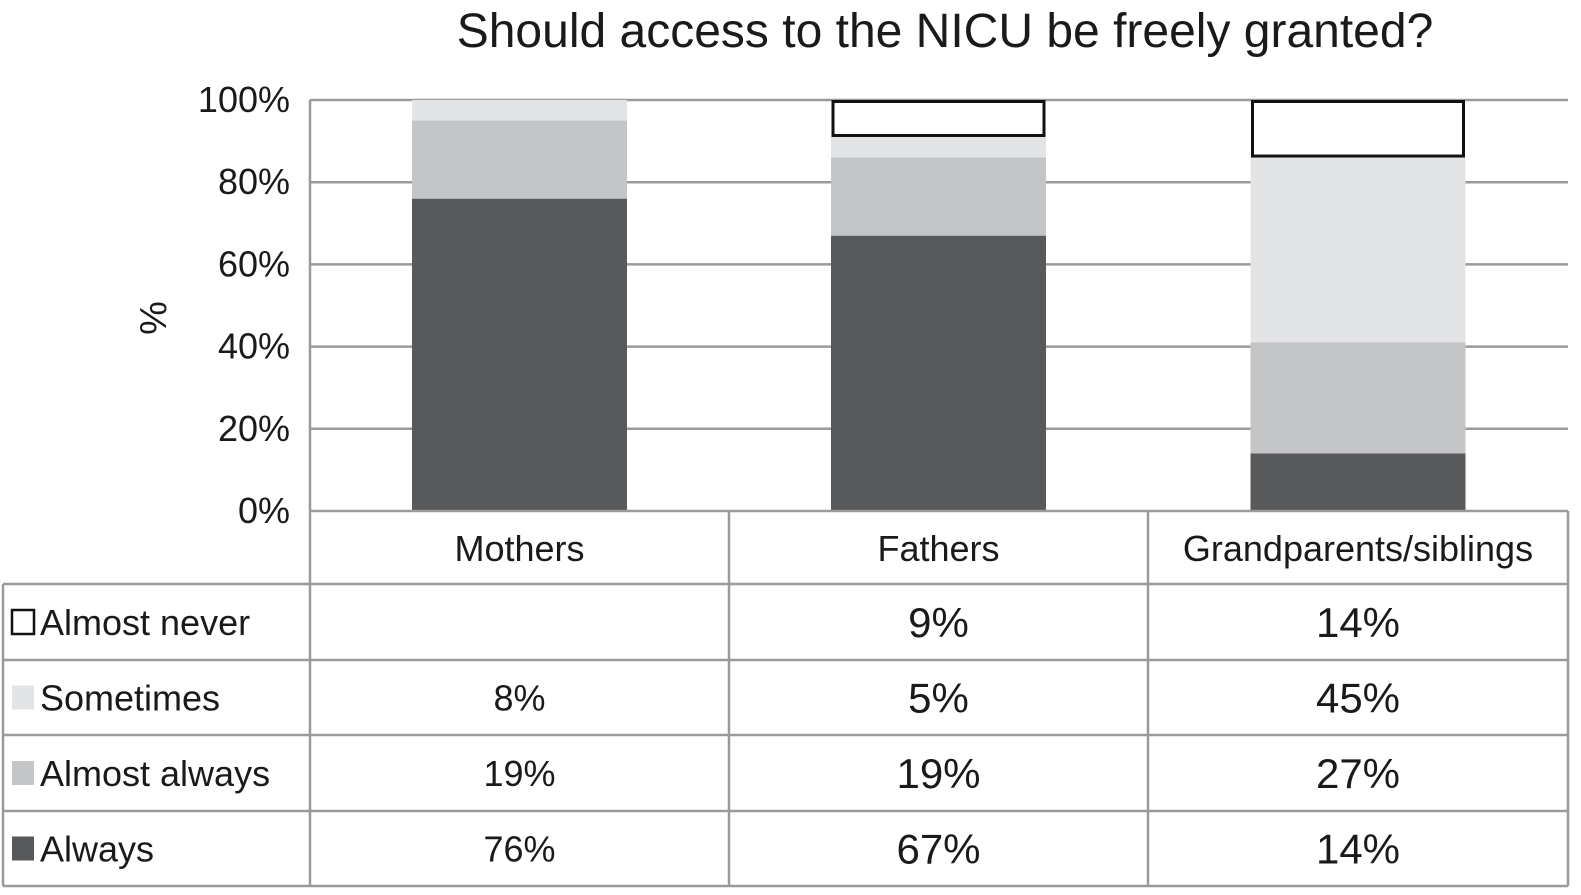  I want to click on category-label: Mothers, so click(519, 548).